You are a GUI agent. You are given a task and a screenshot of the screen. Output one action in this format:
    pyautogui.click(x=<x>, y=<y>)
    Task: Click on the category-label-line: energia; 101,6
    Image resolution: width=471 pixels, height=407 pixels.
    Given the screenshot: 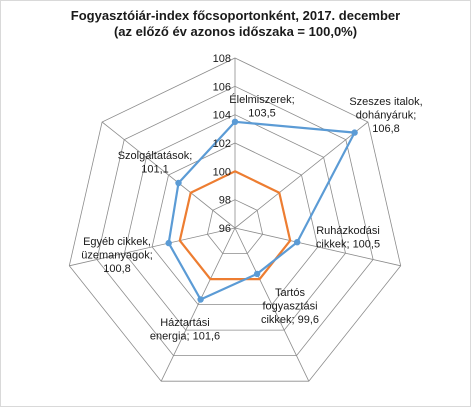 What is the action you would take?
    pyautogui.click(x=185, y=337)
    